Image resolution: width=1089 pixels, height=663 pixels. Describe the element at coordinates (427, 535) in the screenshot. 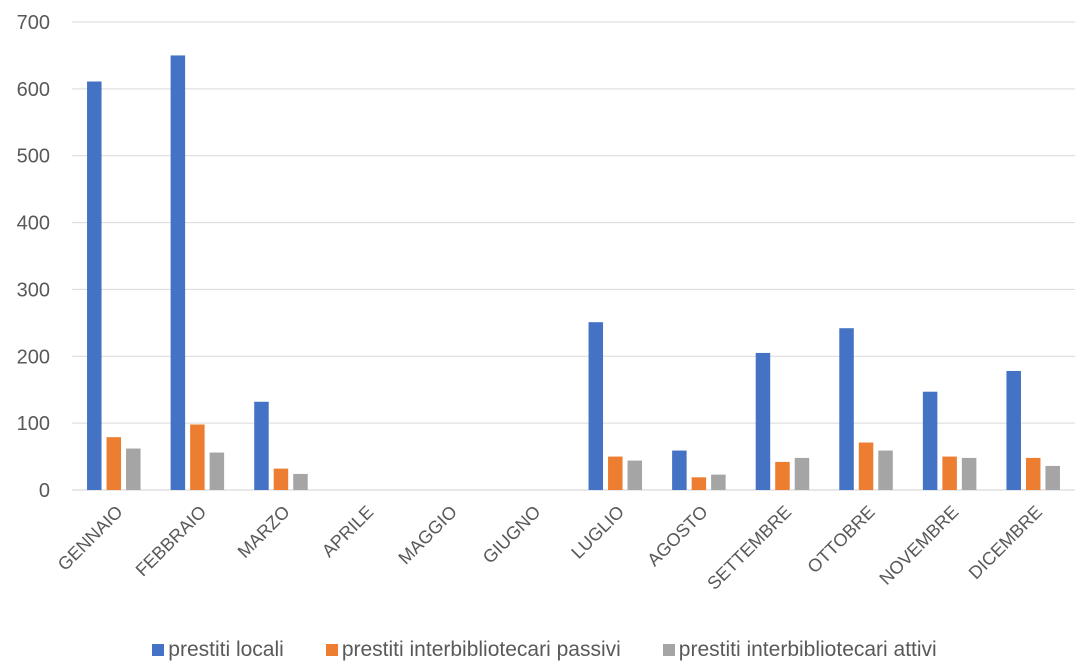

I see `x-tick-label: MAGGIO` at that location.